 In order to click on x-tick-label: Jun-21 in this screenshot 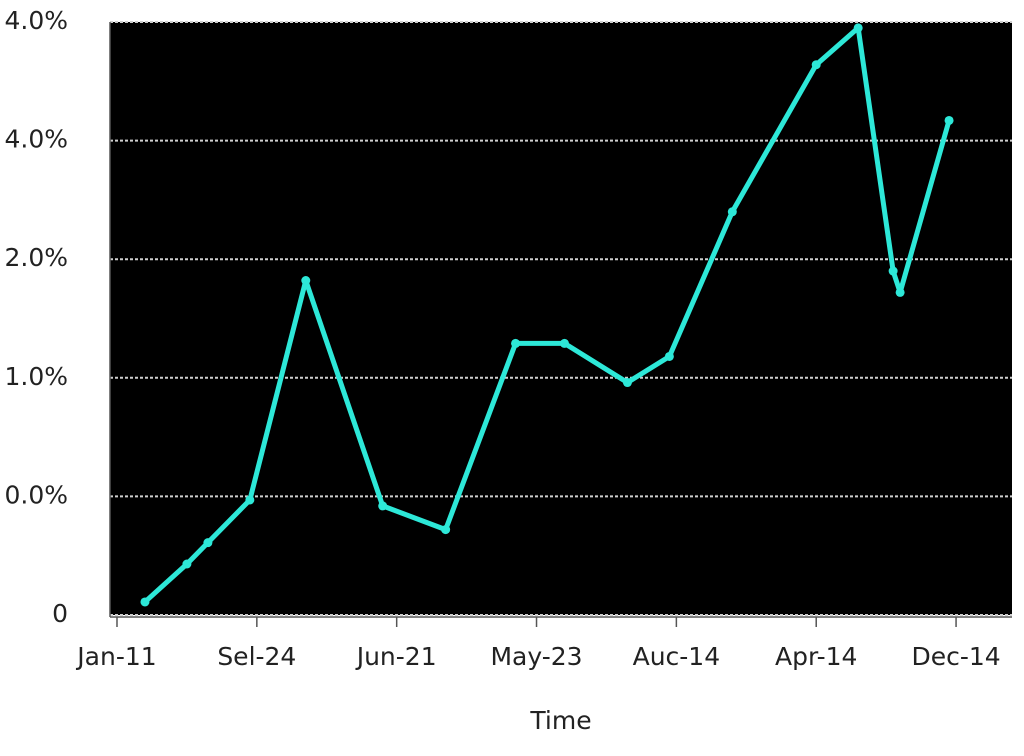, I will do `click(396, 656)`.